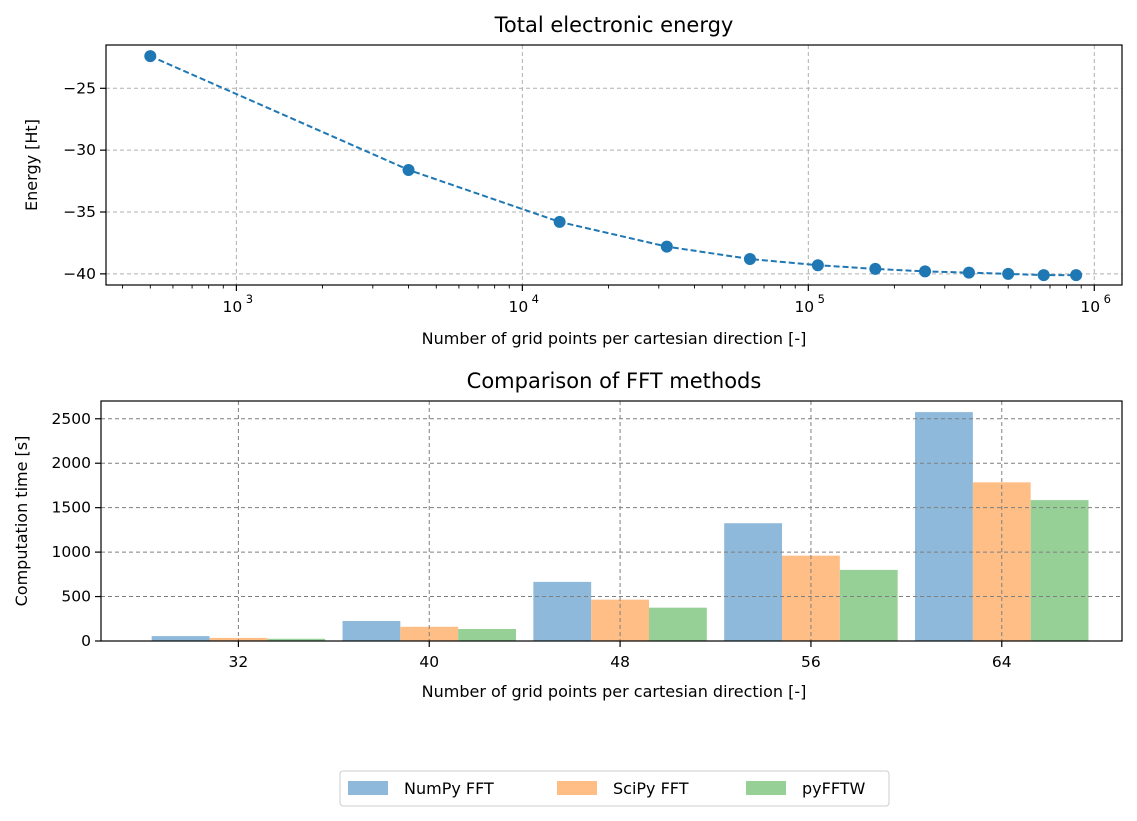 Image resolution: width=1137 pixels, height=821 pixels. I want to click on energy-x-ticks: 10 3 10 4 10 5 10 6, so click(667, 300).